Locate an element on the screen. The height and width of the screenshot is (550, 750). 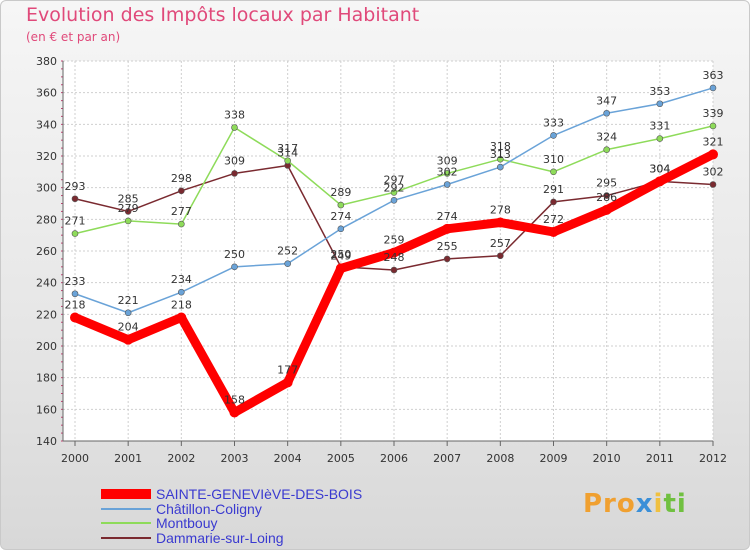
data-label: 221 is located at coordinates (128, 300).